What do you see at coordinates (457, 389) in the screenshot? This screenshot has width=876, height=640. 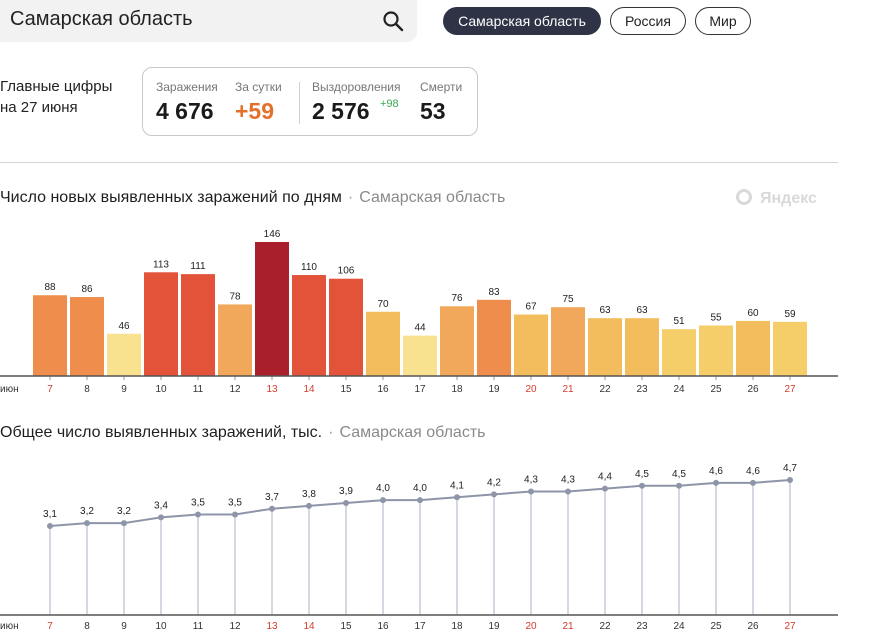 I see `x-tick-label: 18` at bounding box center [457, 389].